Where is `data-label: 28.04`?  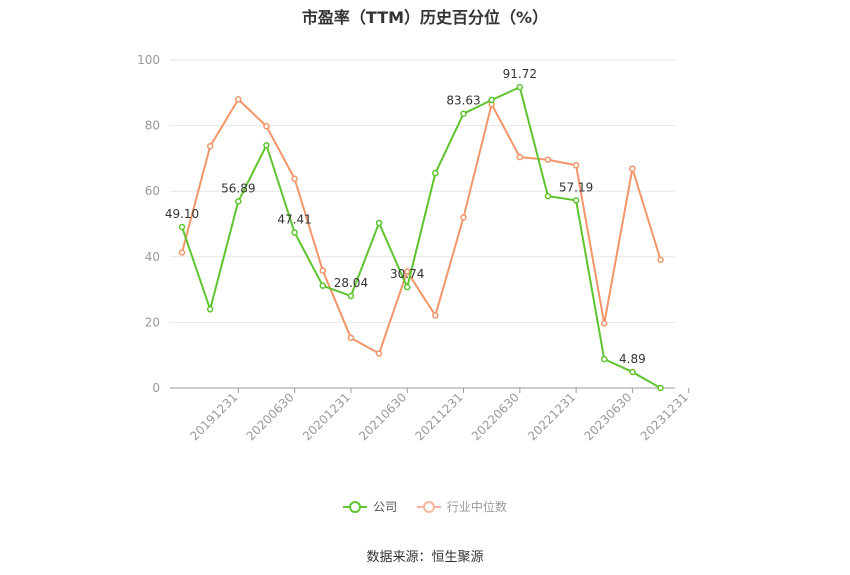 data-label: 28.04 is located at coordinates (351, 283).